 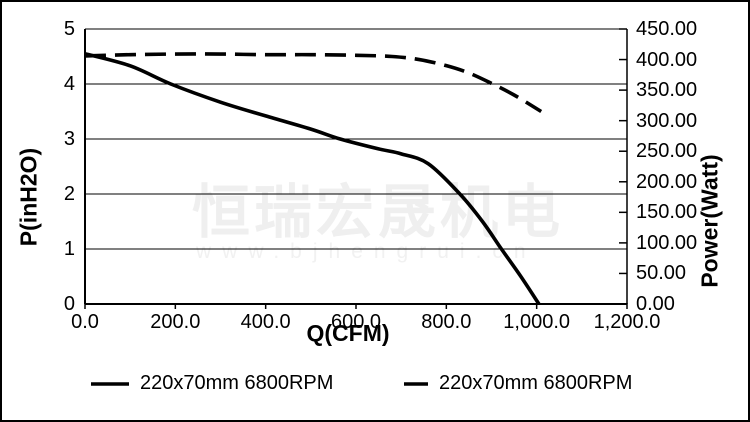 I want to click on x-axis-tick-label: 1,200.0, so click(x=627, y=322).